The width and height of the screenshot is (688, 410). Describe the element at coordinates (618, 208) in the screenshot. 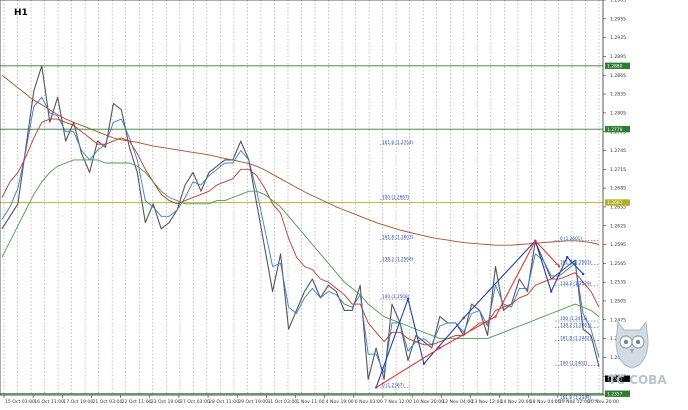

I see `y-tick-label: 1.2655` at that location.